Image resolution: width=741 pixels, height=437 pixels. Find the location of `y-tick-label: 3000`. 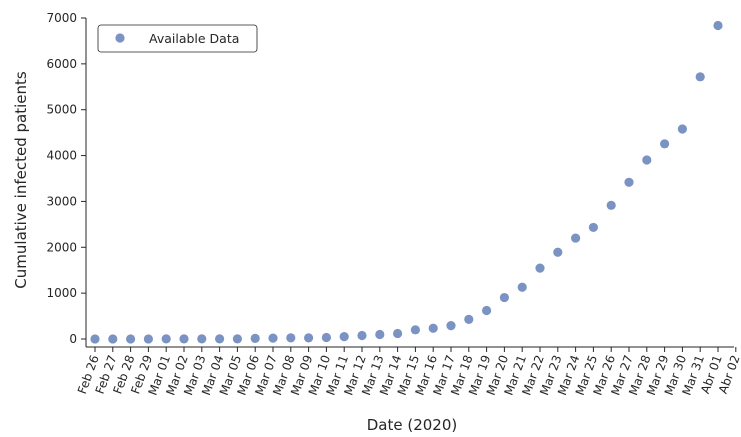

y-tick-label: 3000 is located at coordinates (61, 201).